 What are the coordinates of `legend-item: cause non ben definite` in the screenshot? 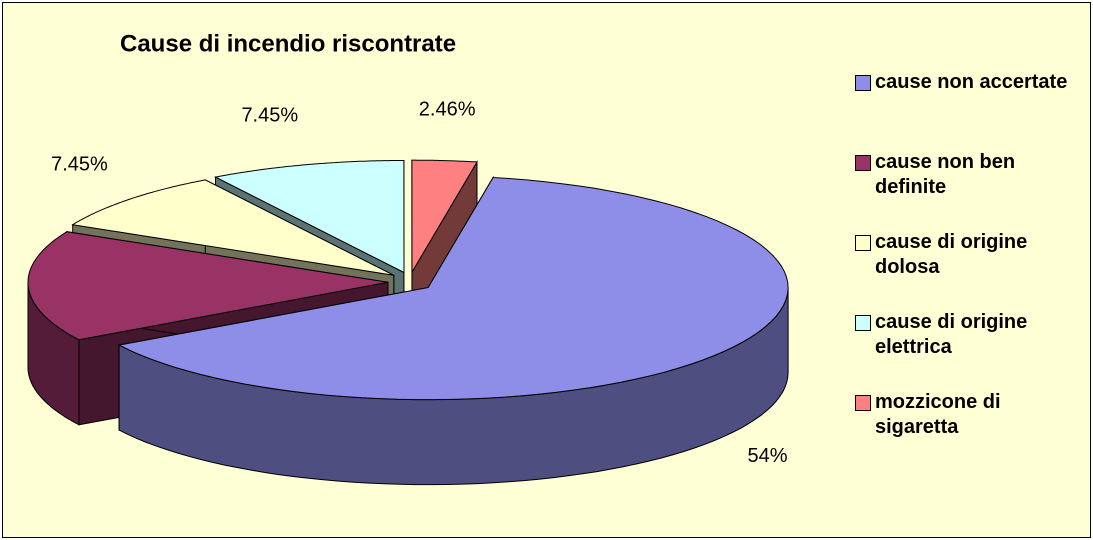 It's located at (971, 190).